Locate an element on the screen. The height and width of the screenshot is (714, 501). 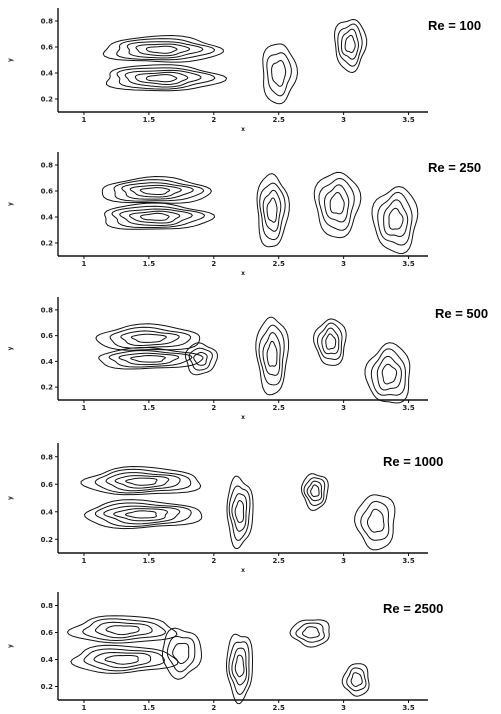
reynolds-label: Re = 1000 is located at coordinates (413, 461).